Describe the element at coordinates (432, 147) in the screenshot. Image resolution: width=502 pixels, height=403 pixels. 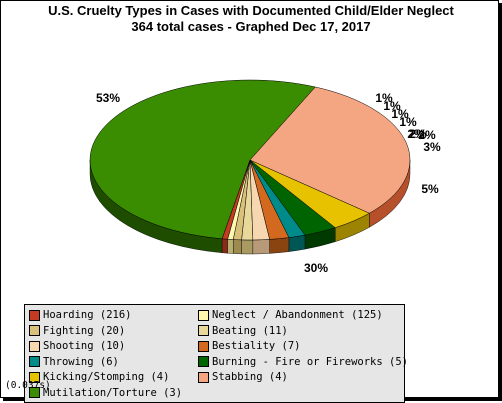
I see `pct-label-8: 3%` at that location.